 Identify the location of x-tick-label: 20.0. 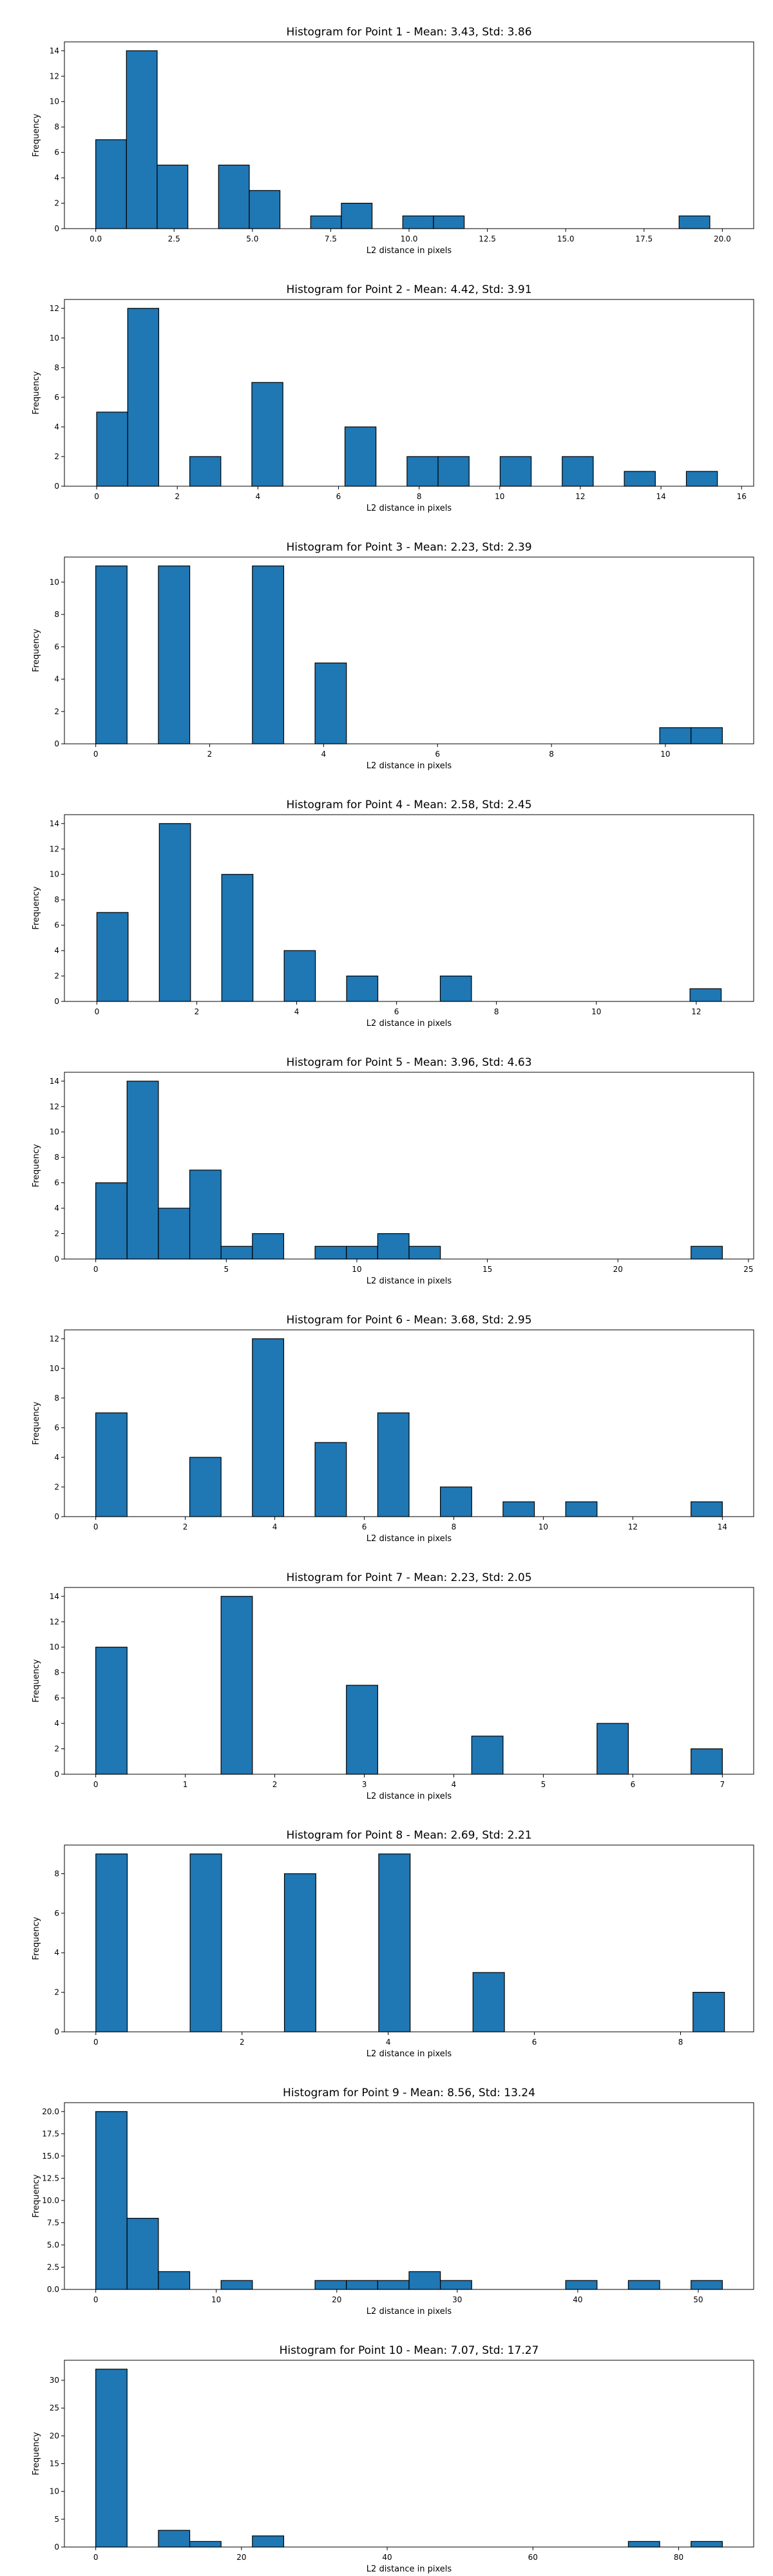
(723, 239).